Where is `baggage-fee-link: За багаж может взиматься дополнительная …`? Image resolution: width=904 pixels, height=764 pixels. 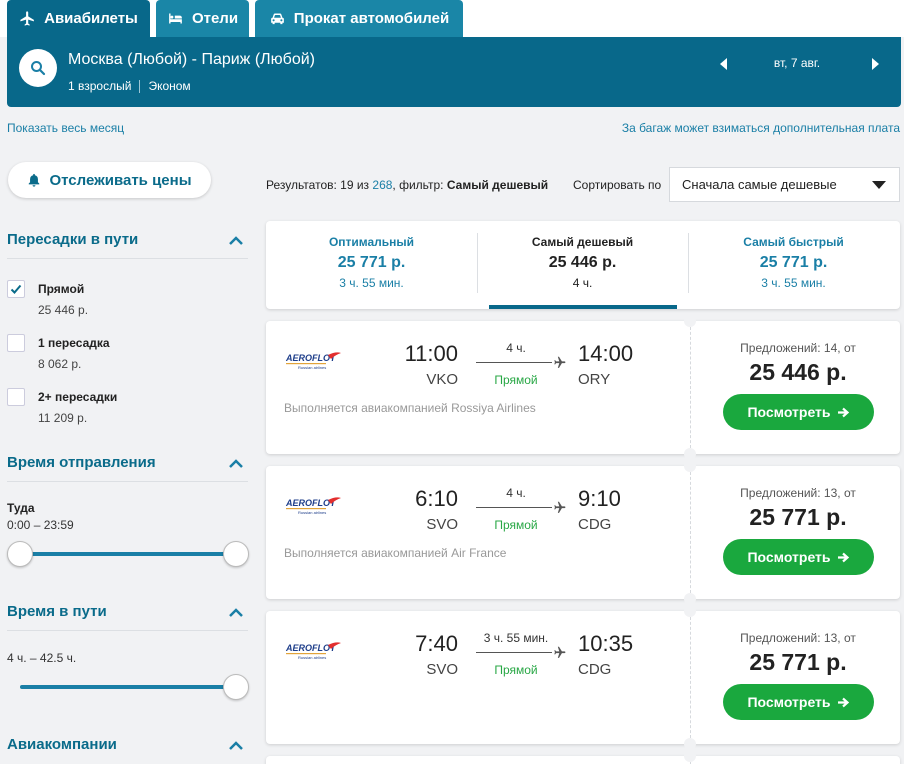
baggage-fee-link: За багаж может взиматься дополнительная … is located at coordinates (760, 128).